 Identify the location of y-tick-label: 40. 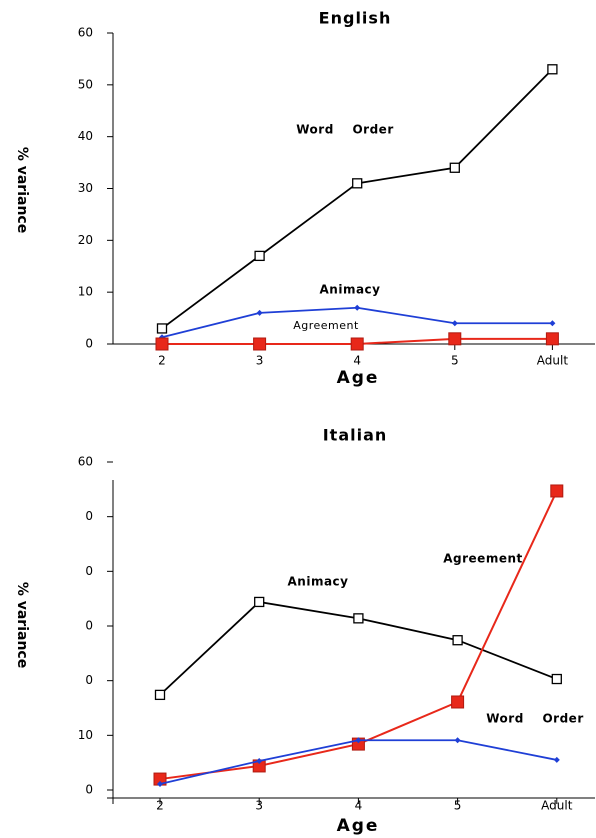
(85, 136).